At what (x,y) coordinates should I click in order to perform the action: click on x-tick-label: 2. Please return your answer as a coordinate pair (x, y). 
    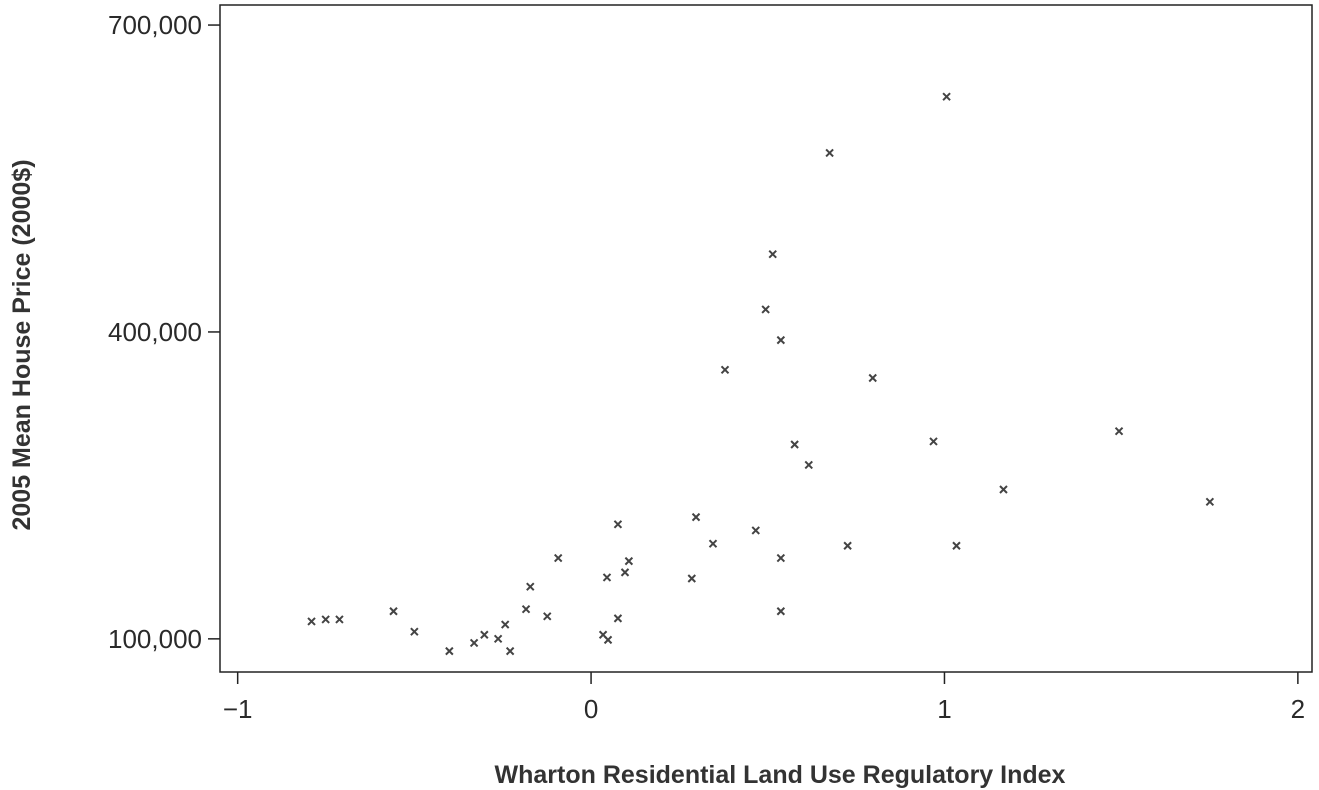
    Looking at the image, I should click on (1298, 709).